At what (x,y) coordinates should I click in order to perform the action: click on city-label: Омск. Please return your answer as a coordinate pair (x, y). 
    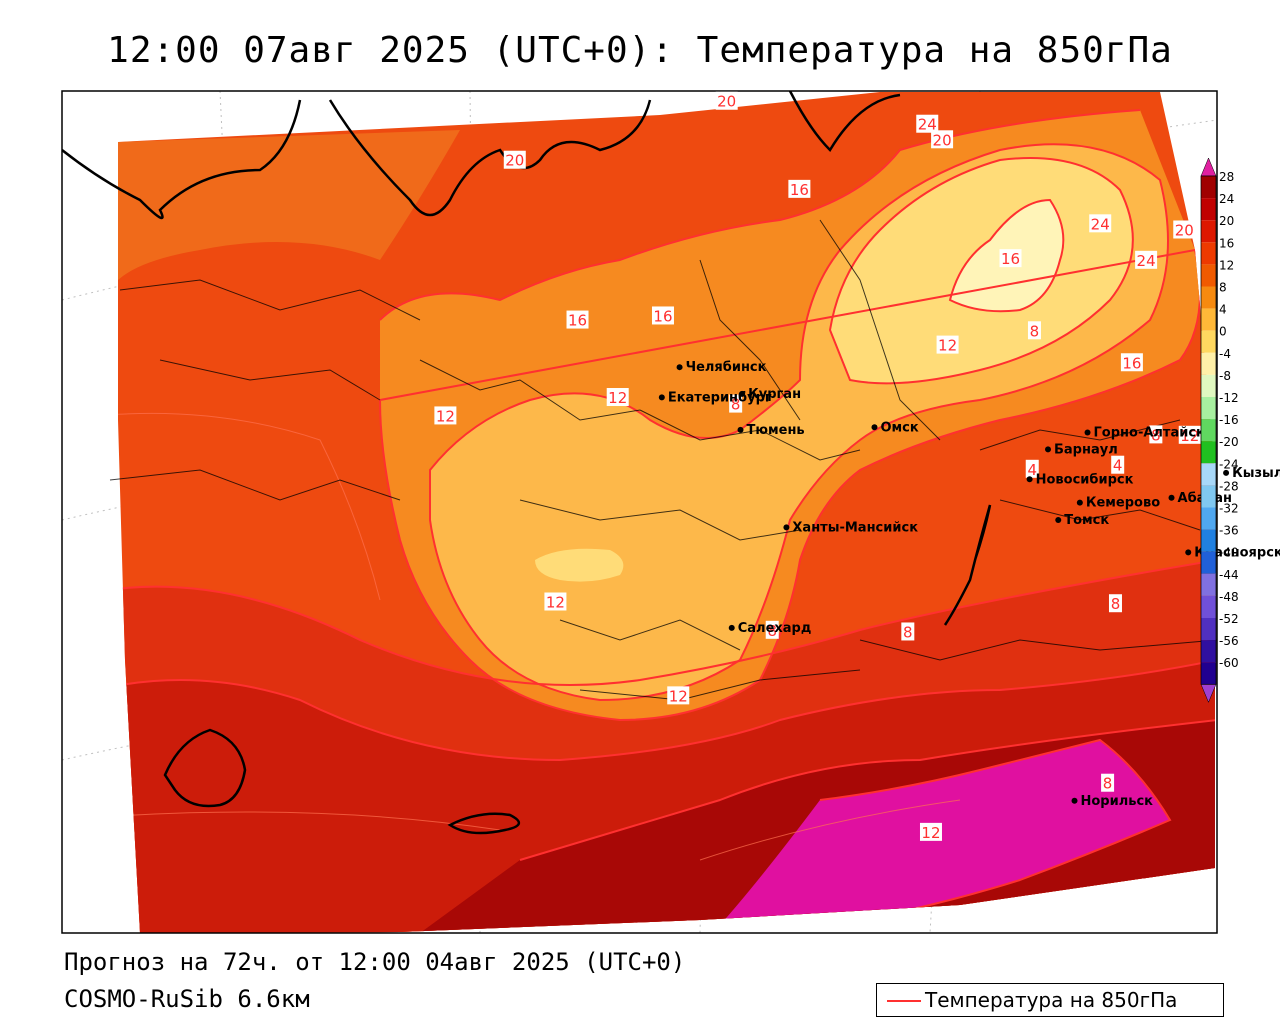
    Looking at the image, I should click on (899, 427).